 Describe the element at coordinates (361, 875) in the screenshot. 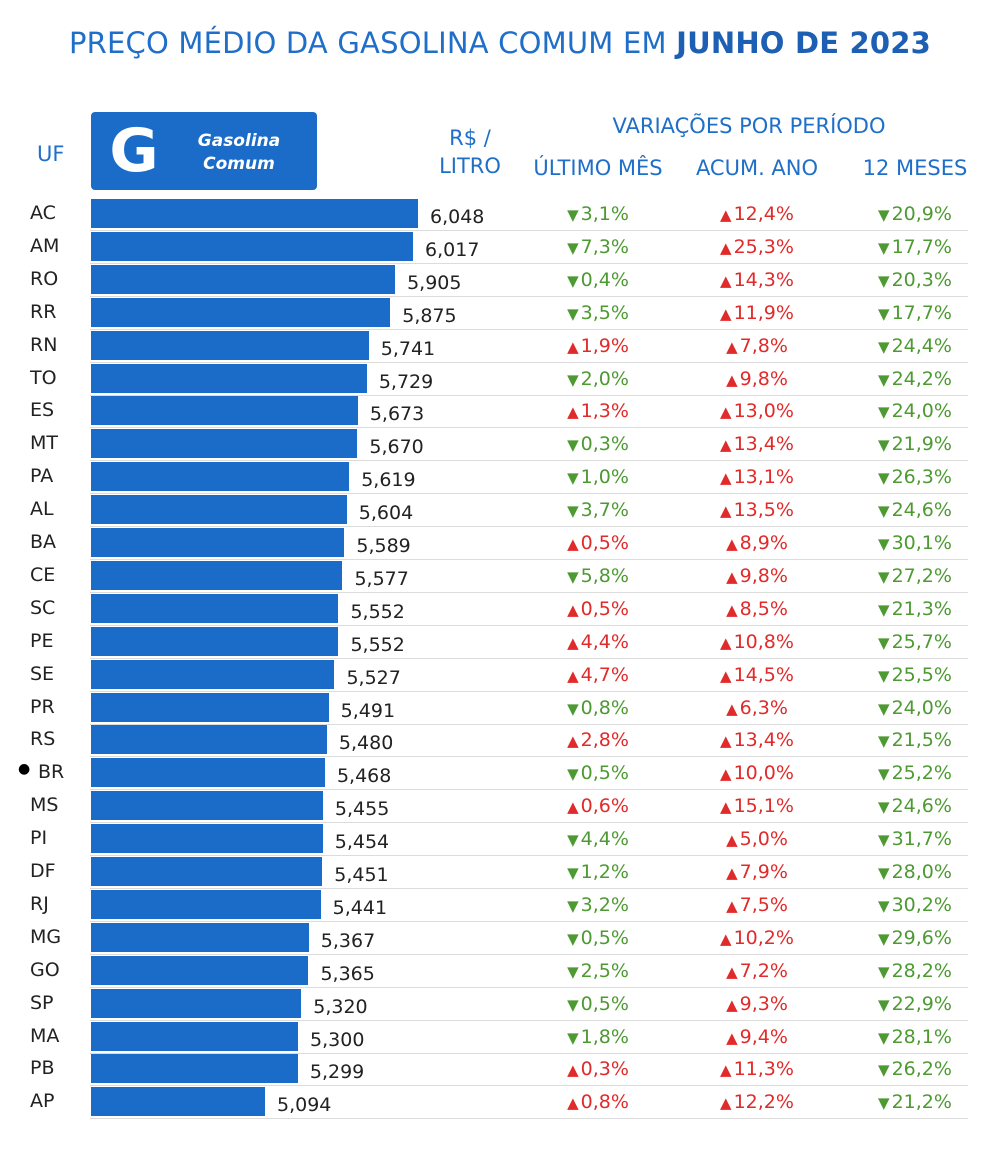

I see `price-value-label: 5,451` at that location.